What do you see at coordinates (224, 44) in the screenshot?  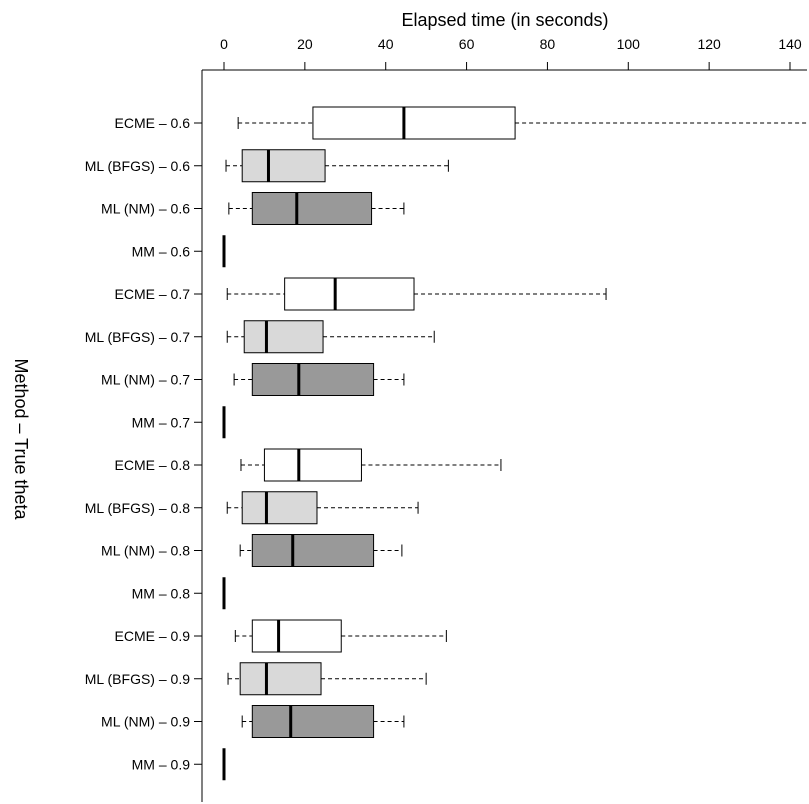 I see `x-tick-label: 0` at bounding box center [224, 44].